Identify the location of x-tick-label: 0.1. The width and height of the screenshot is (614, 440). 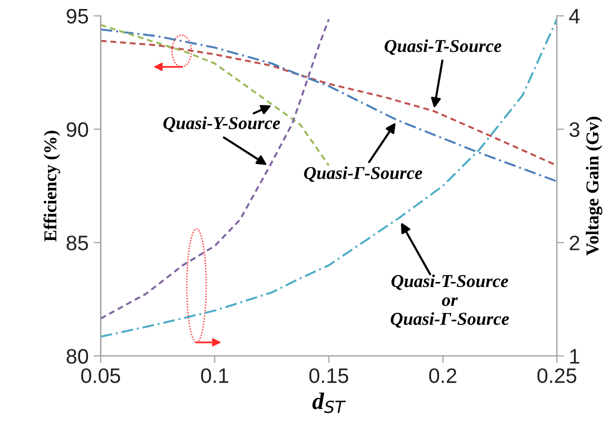
(214, 376).